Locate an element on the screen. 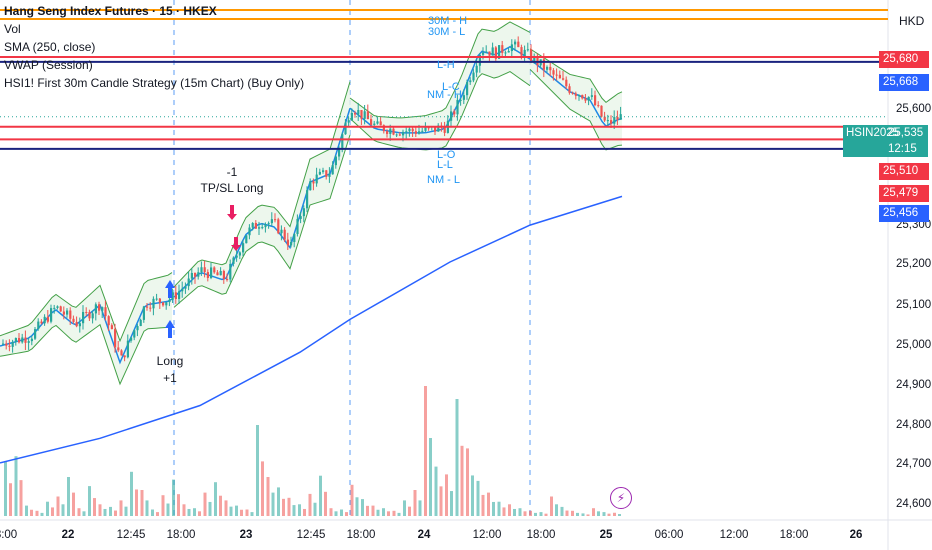 The height and width of the screenshot is (550, 932). price-tick-label: 24,800 is located at coordinates (913, 425).